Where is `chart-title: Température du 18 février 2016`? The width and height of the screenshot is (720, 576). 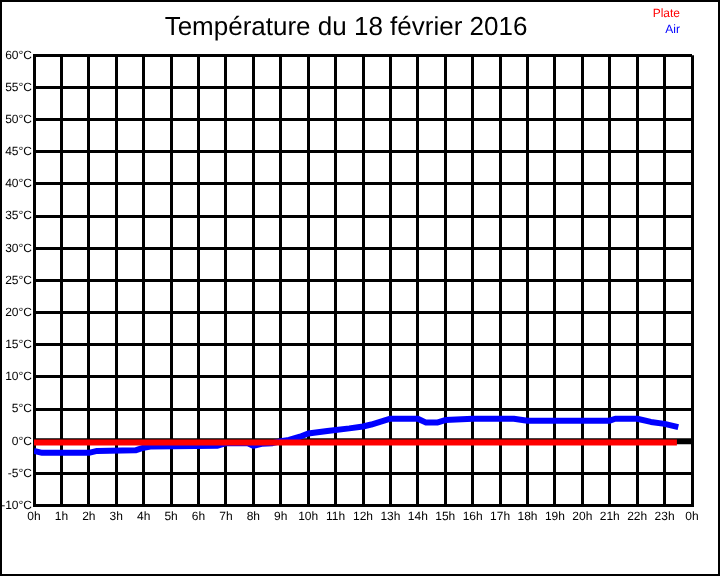
chart-title: Température du 18 février 2016 is located at coordinates (346, 25).